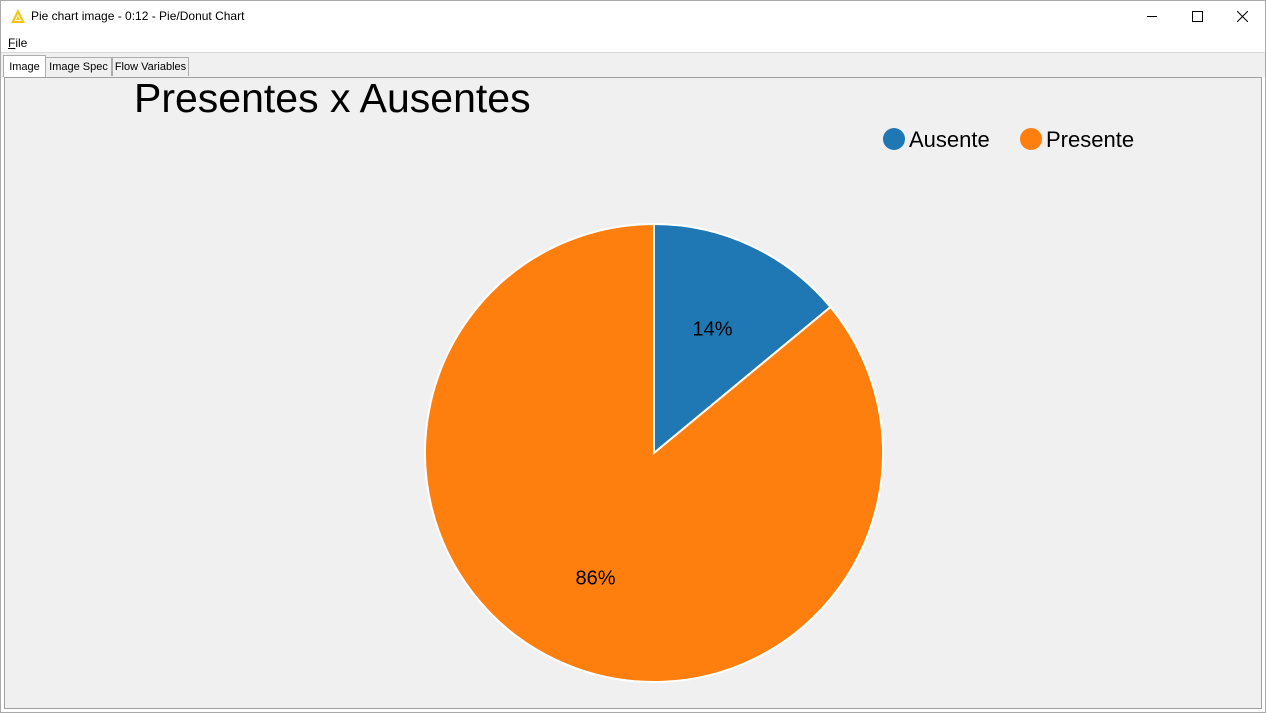 This screenshot has width=1266, height=713. What do you see at coordinates (949, 139) in the screenshot?
I see `legend-label: Ausente` at bounding box center [949, 139].